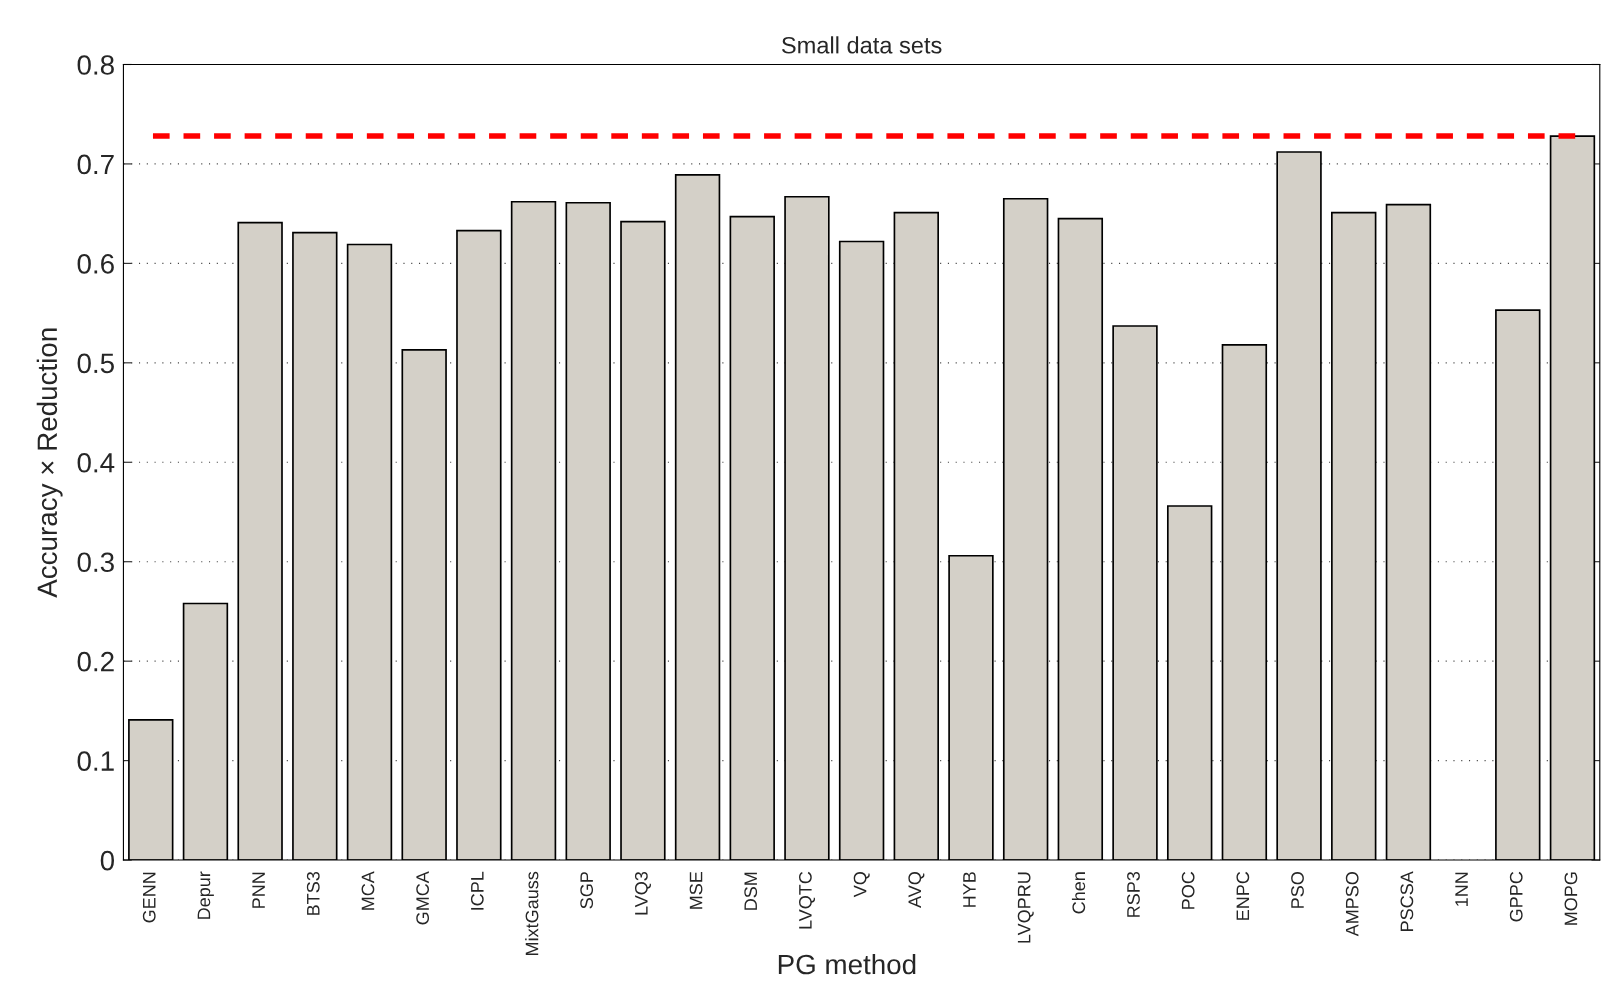  What do you see at coordinates (1352, 904) in the screenshot?
I see `x-tick-label: AMPSO` at bounding box center [1352, 904].